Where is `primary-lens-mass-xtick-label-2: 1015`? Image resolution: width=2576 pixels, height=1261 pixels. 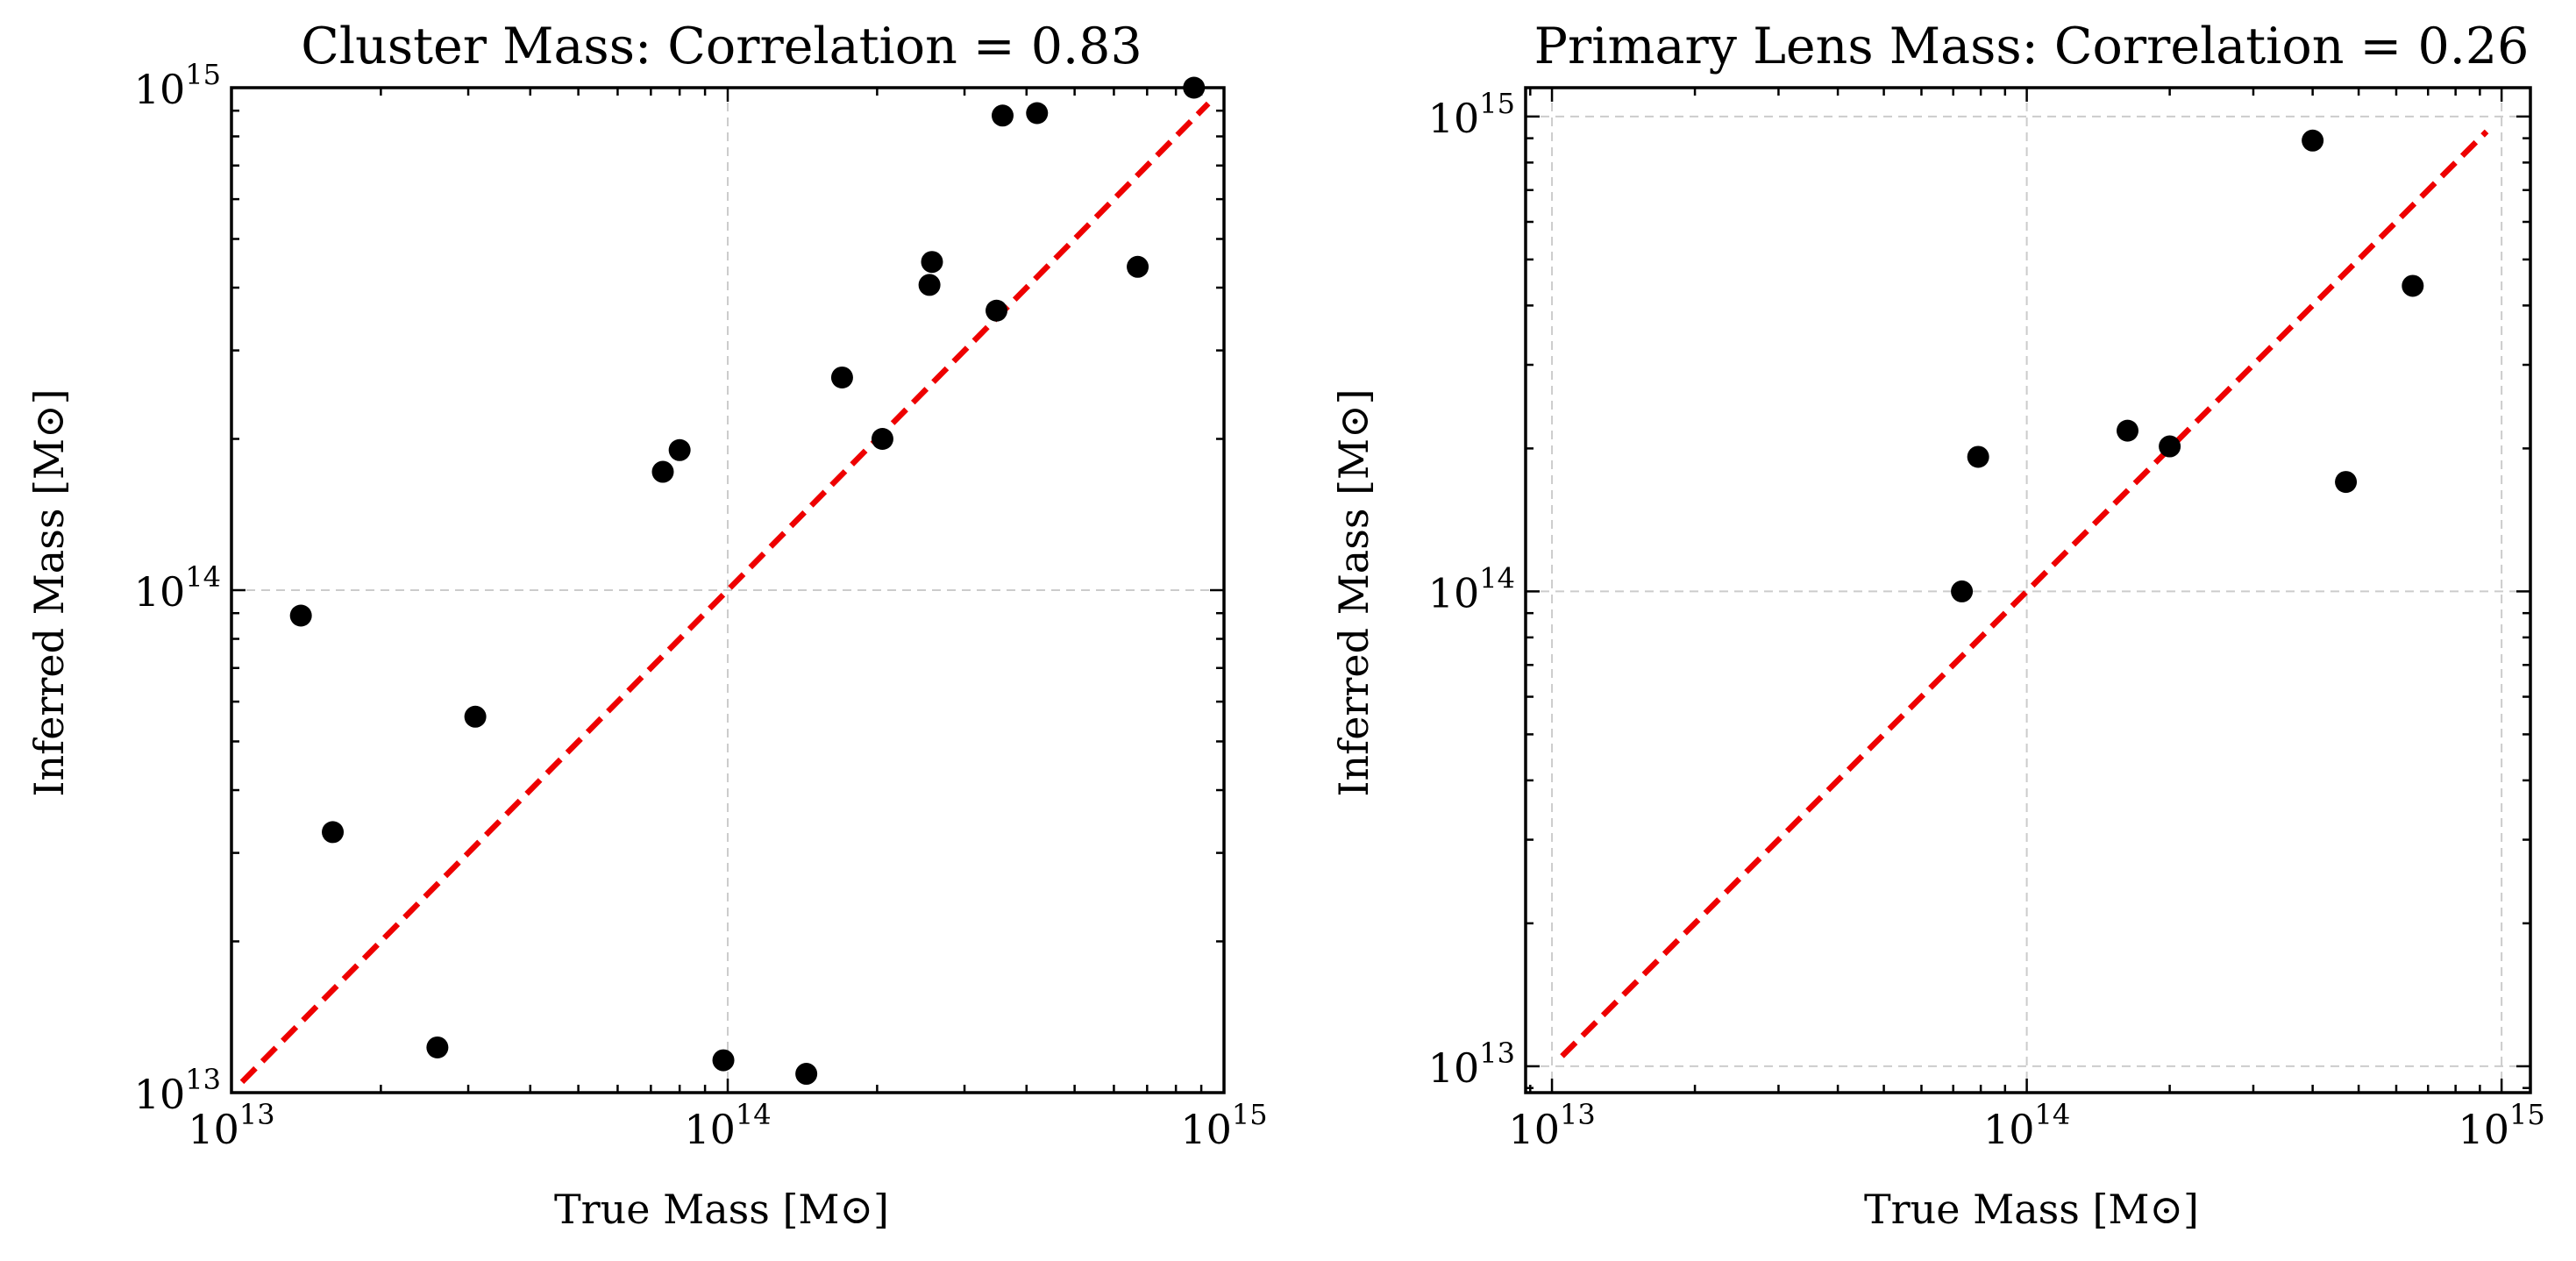
primary-lens-mass-xtick-label-2: 1015 is located at coordinates (2501, 1125).